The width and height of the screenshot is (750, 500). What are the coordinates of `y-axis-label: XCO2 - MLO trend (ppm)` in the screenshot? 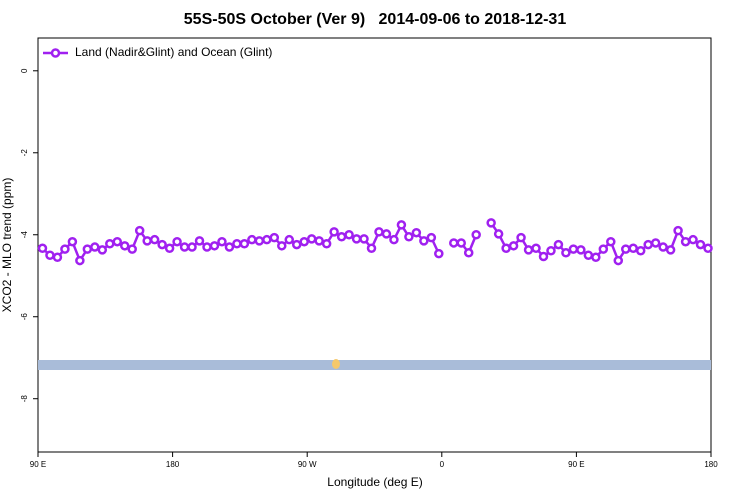 It's located at (7, 245).